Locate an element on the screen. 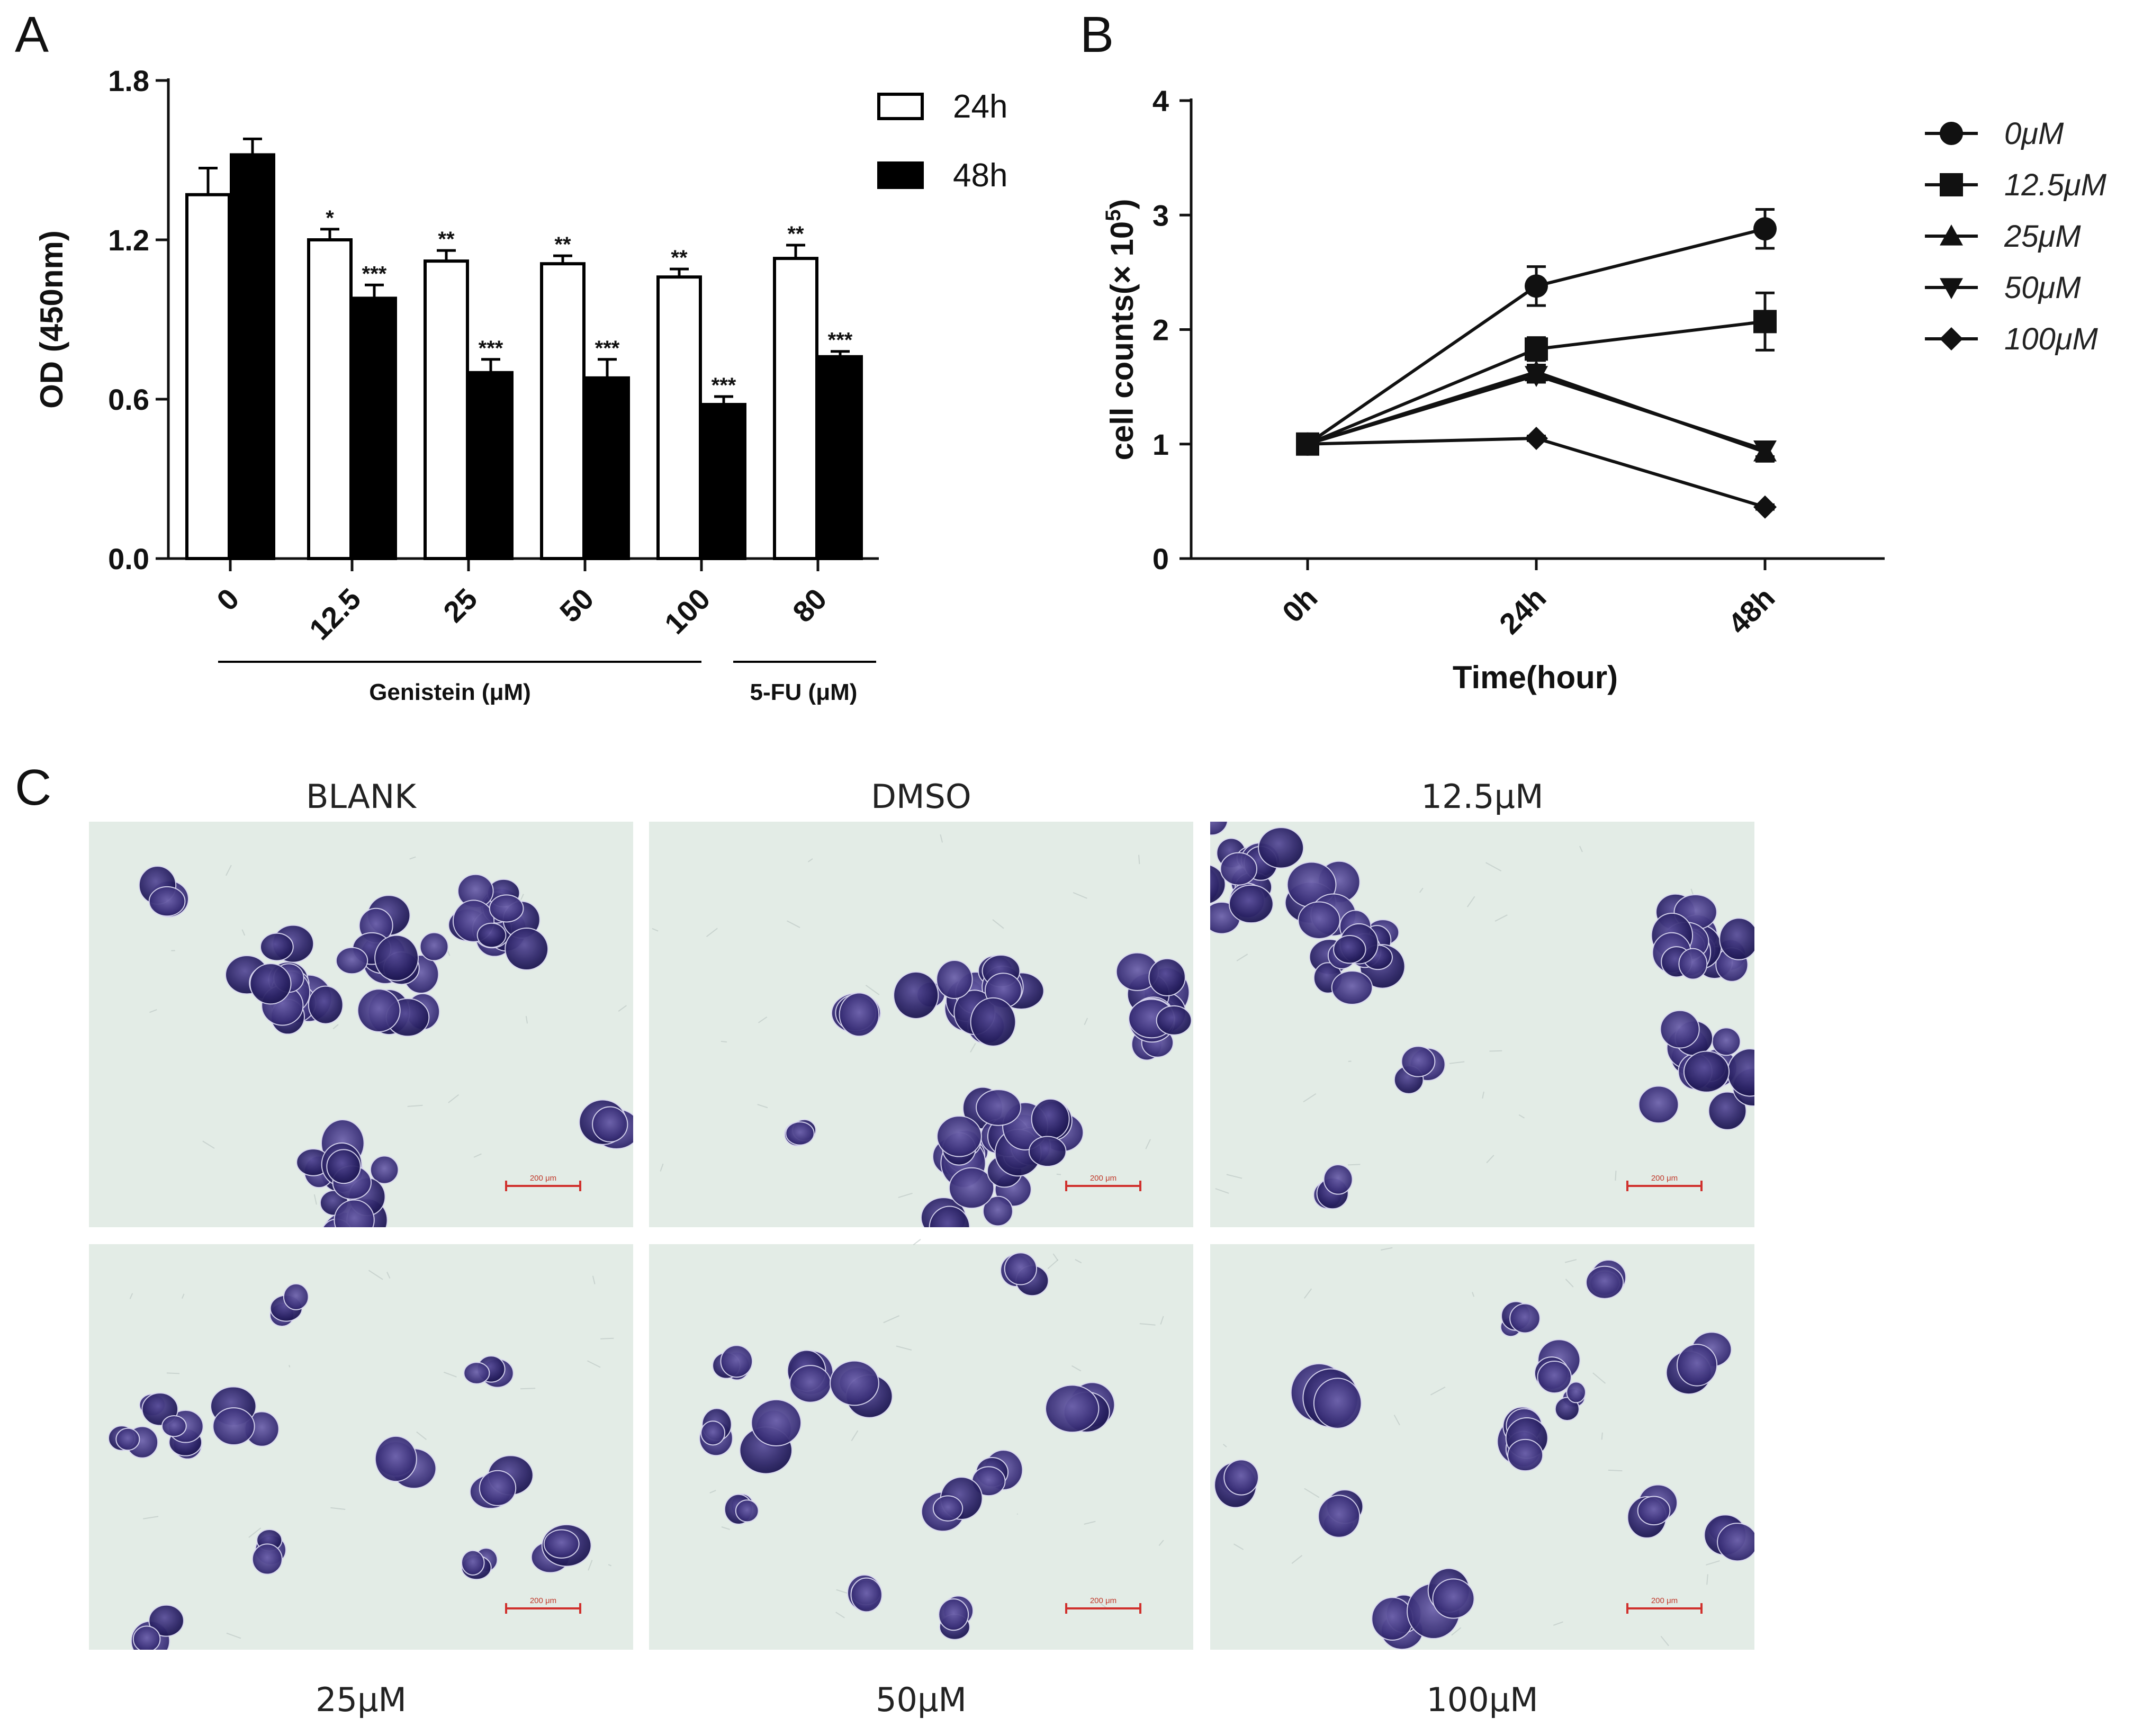  significance-mark: * is located at coordinates (330, 218).